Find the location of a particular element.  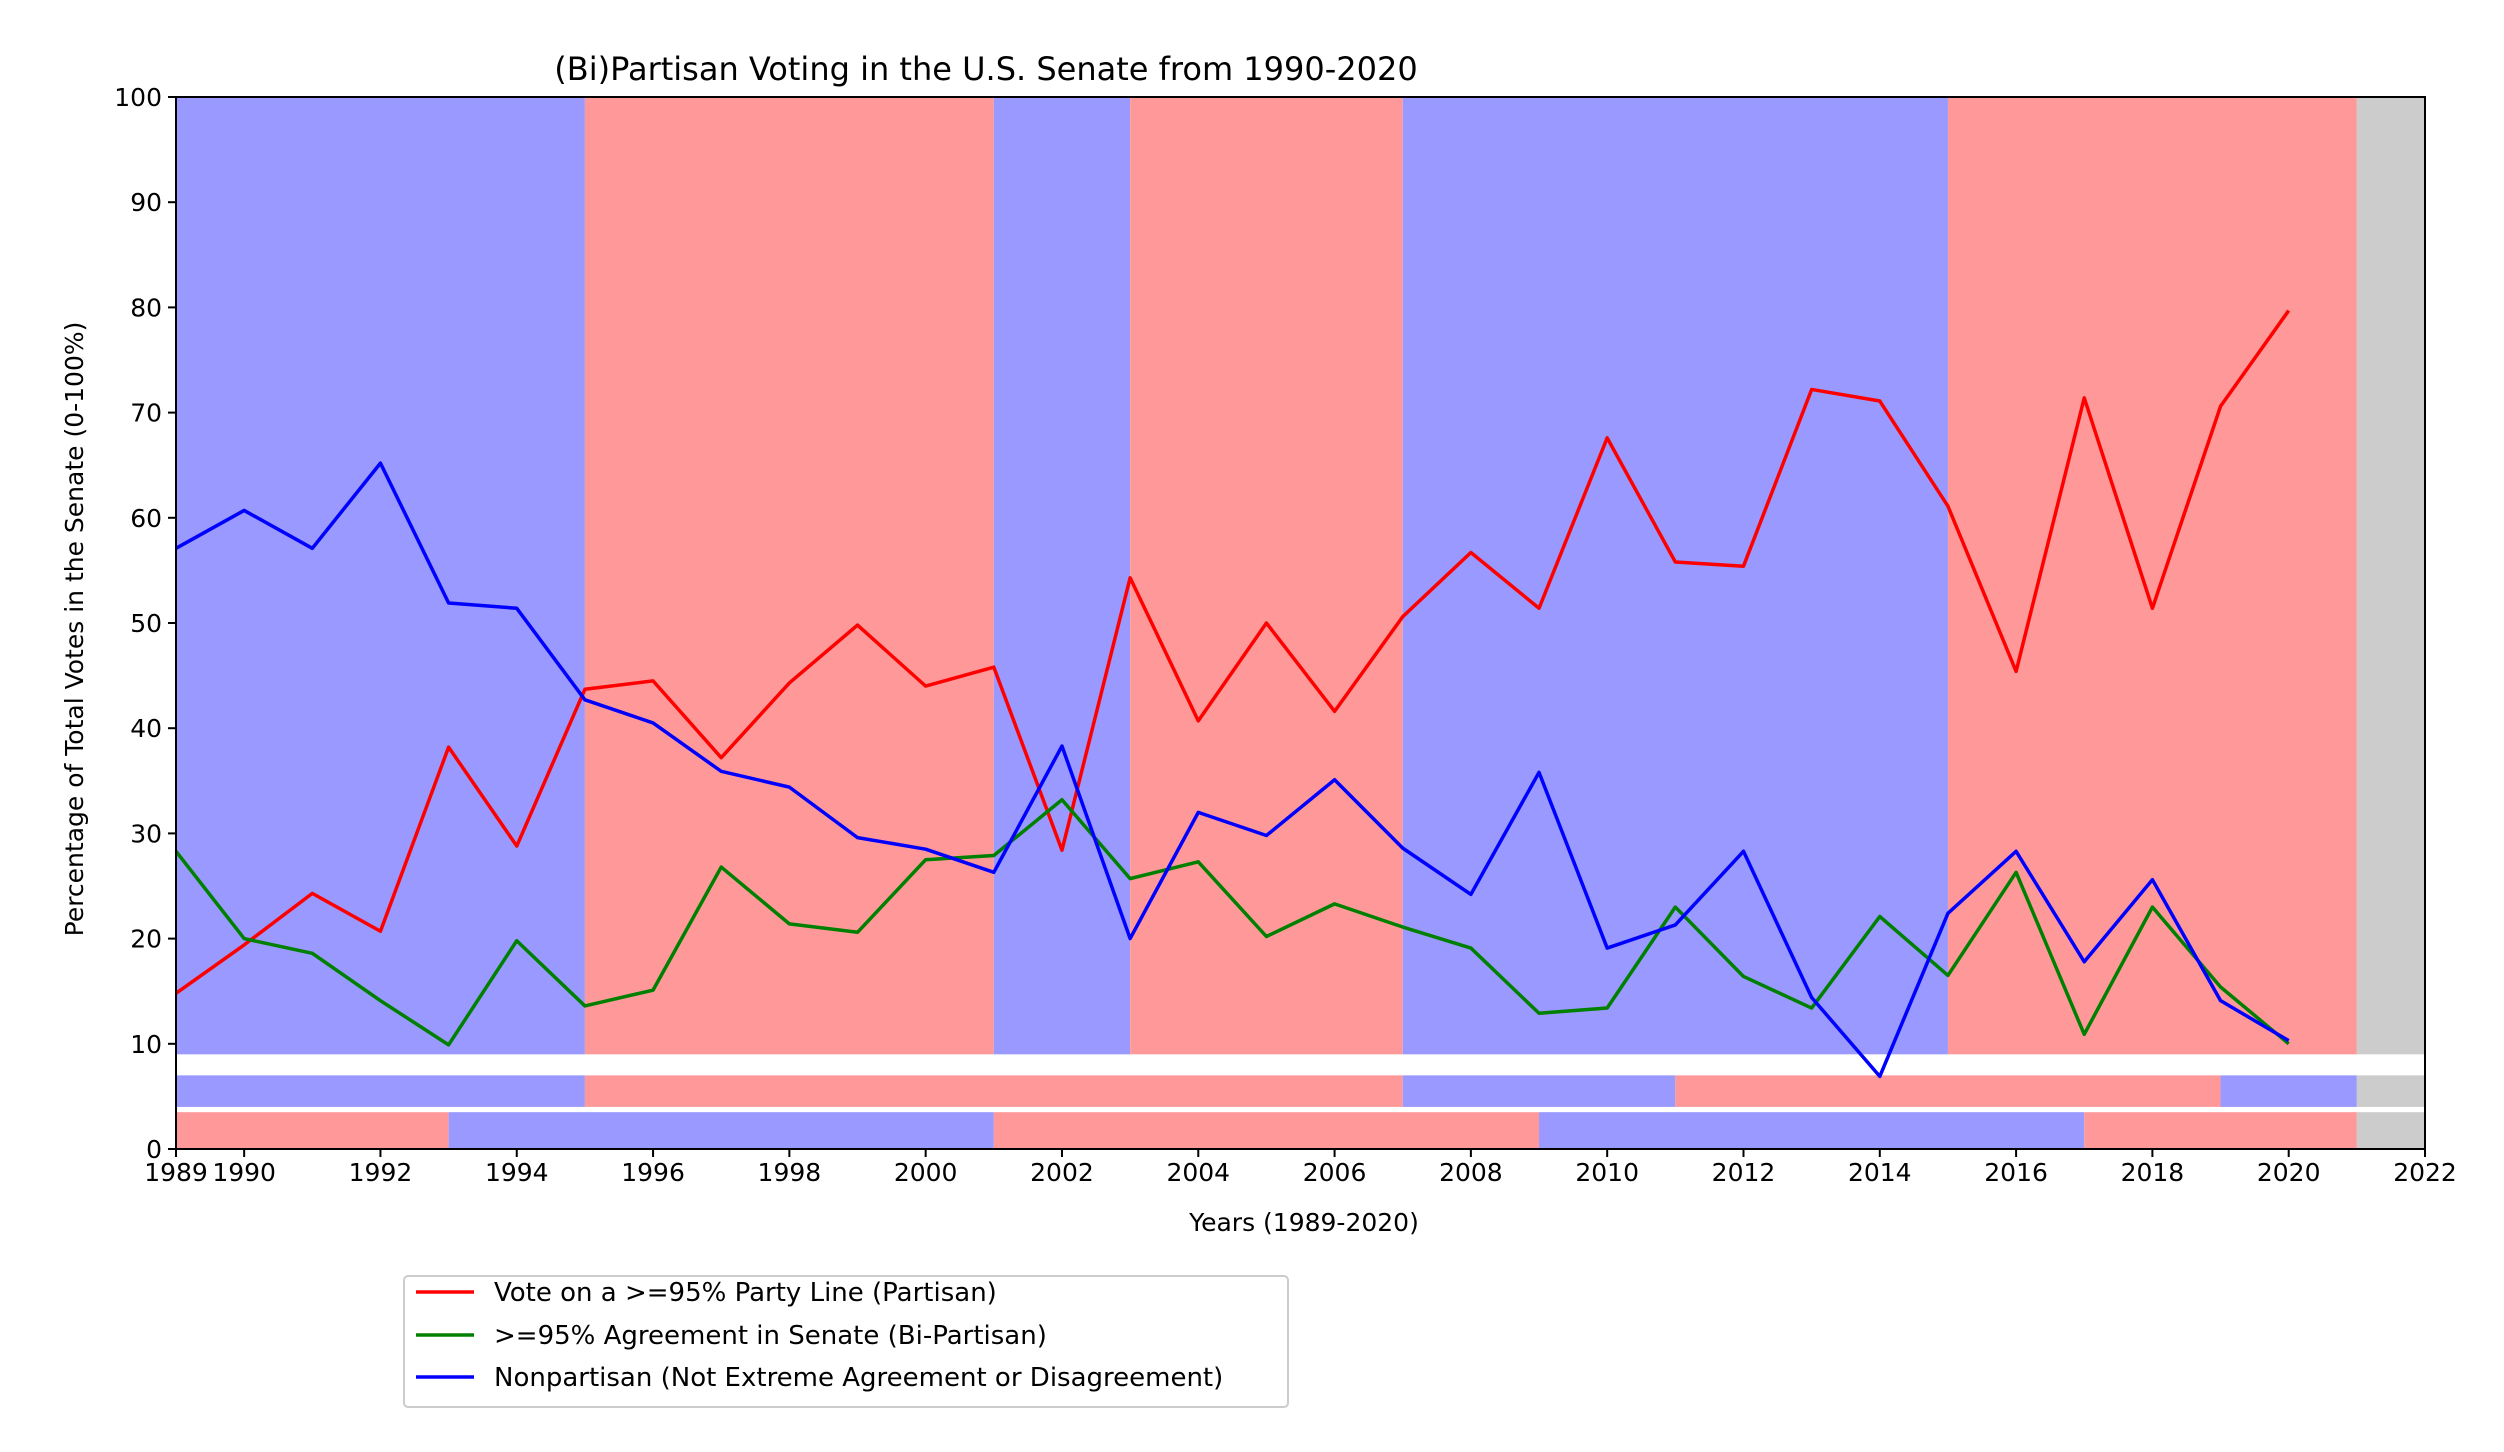

legend-label-partisan: Vote on a >=95% Party Line (Partisan) is located at coordinates (745, 1293).